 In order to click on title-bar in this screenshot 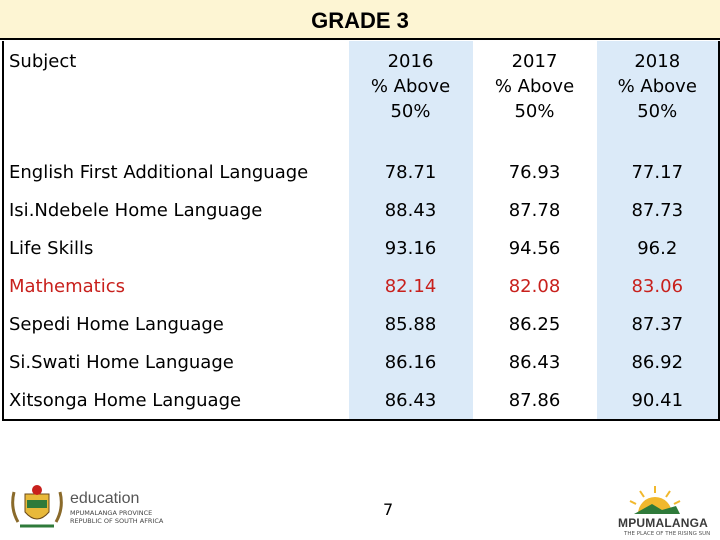, I will do `click(360, 19)`.